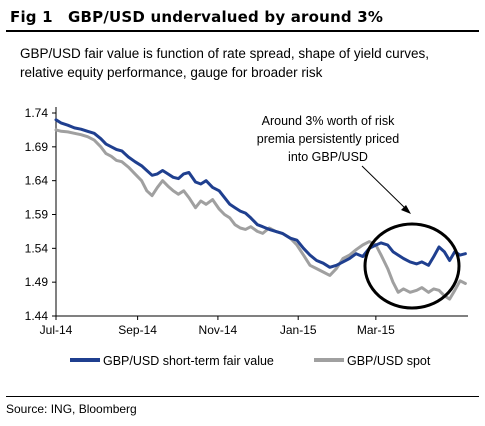 This screenshot has width=485, height=426. What do you see at coordinates (226, 17) in the screenshot?
I see `figure-title: GBP/USD undervalued by around 3%` at bounding box center [226, 17].